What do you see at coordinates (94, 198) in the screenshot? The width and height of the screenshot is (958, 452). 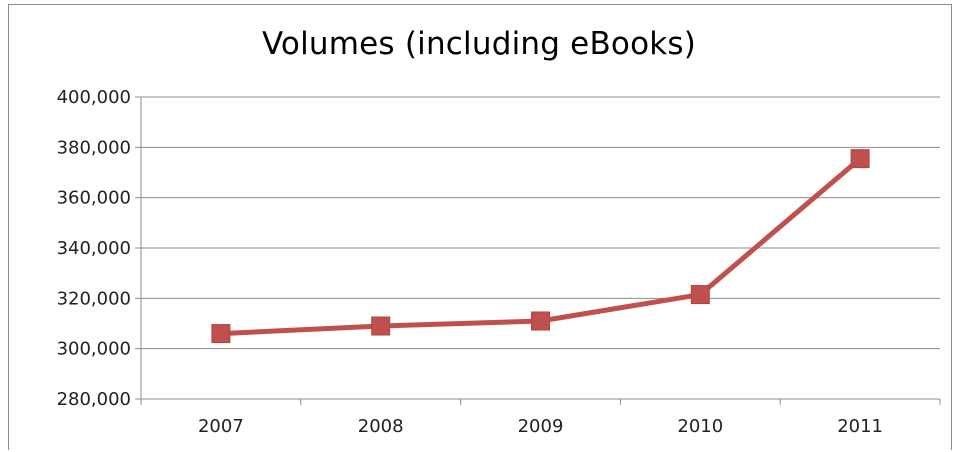 I see `y-tick-label: 360,000` at bounding box center [94, 198].